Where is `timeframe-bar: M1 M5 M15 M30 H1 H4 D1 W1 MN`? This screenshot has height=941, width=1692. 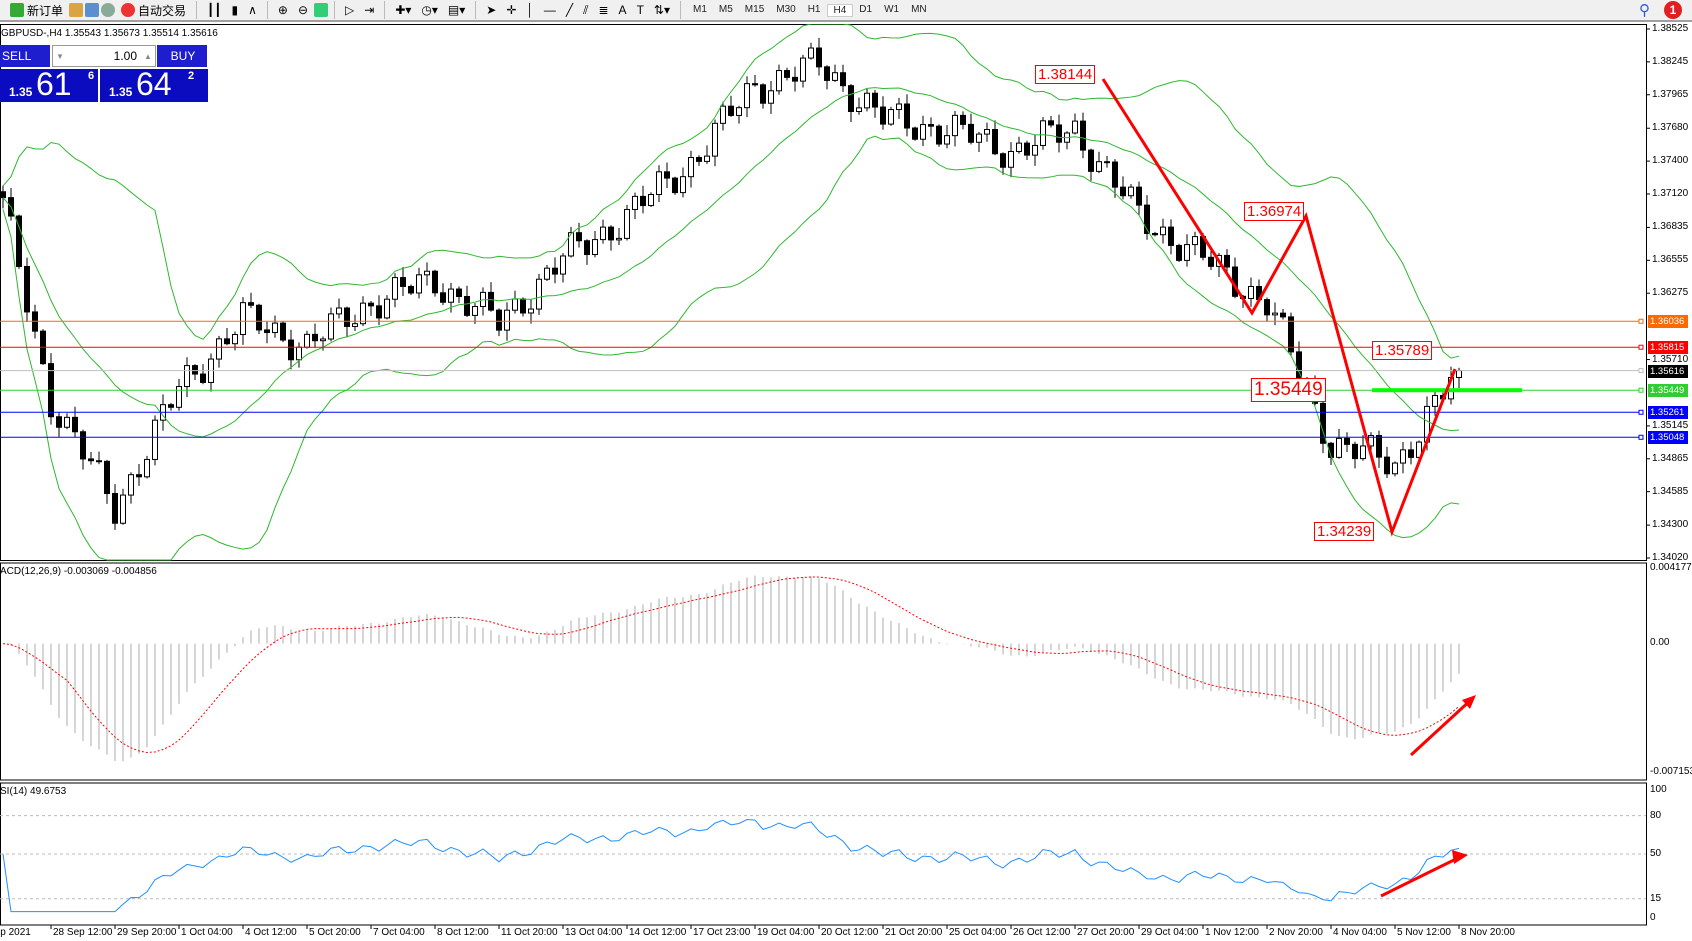 timeframe-bar: M1 M5 M15 M30 H1 H4 D1 W1 MN is located at coordinates (810, 10).